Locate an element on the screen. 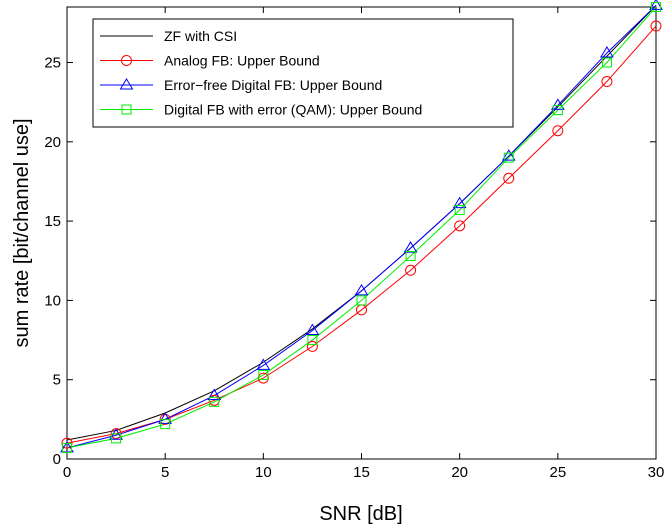 The height and width of the screenshot is (524, 665). y-tick-label: 10 is located at coordinates (52, 300).